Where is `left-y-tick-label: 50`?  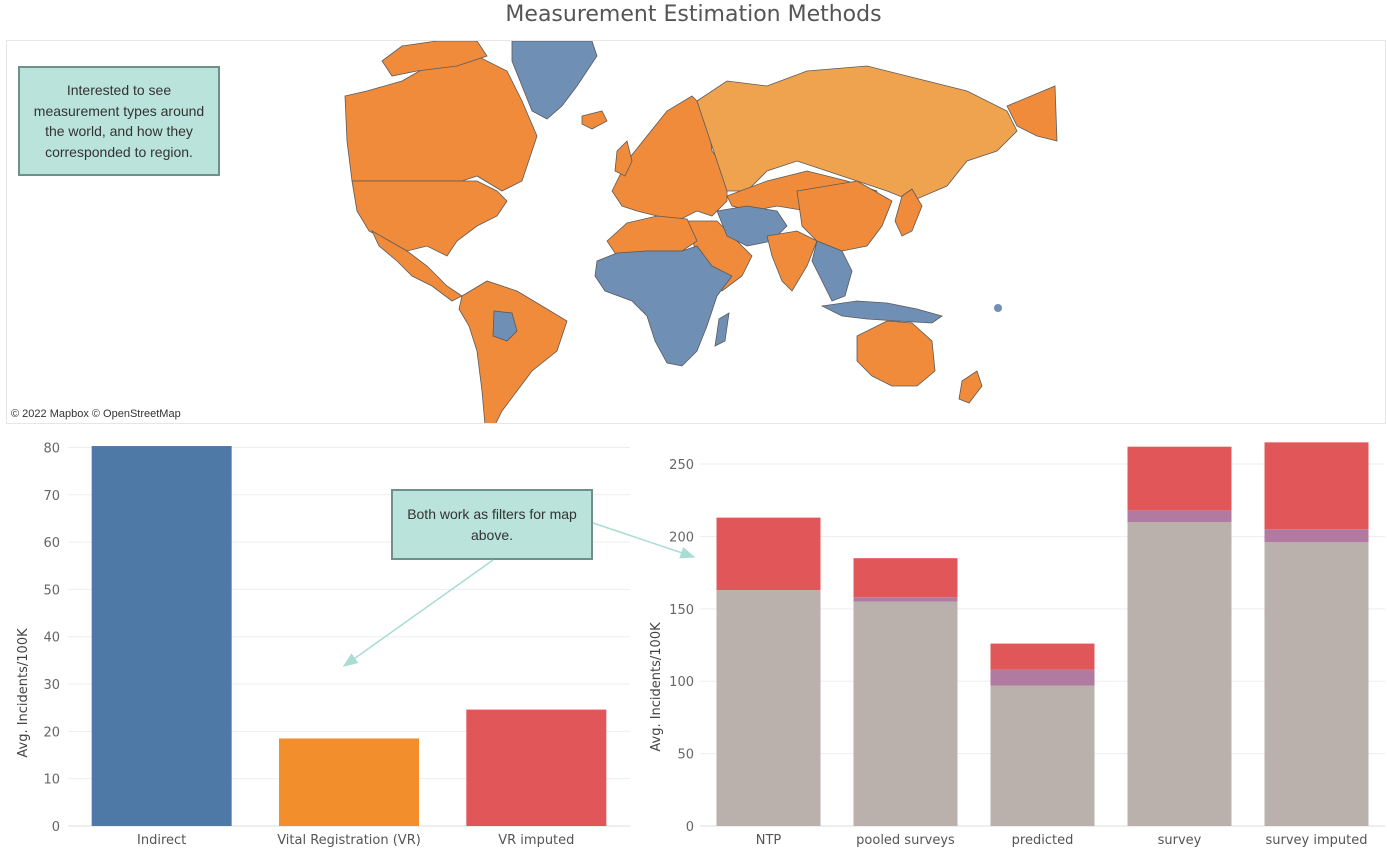 left-y-tick-label: 50 is located at coordinates (51, 590).